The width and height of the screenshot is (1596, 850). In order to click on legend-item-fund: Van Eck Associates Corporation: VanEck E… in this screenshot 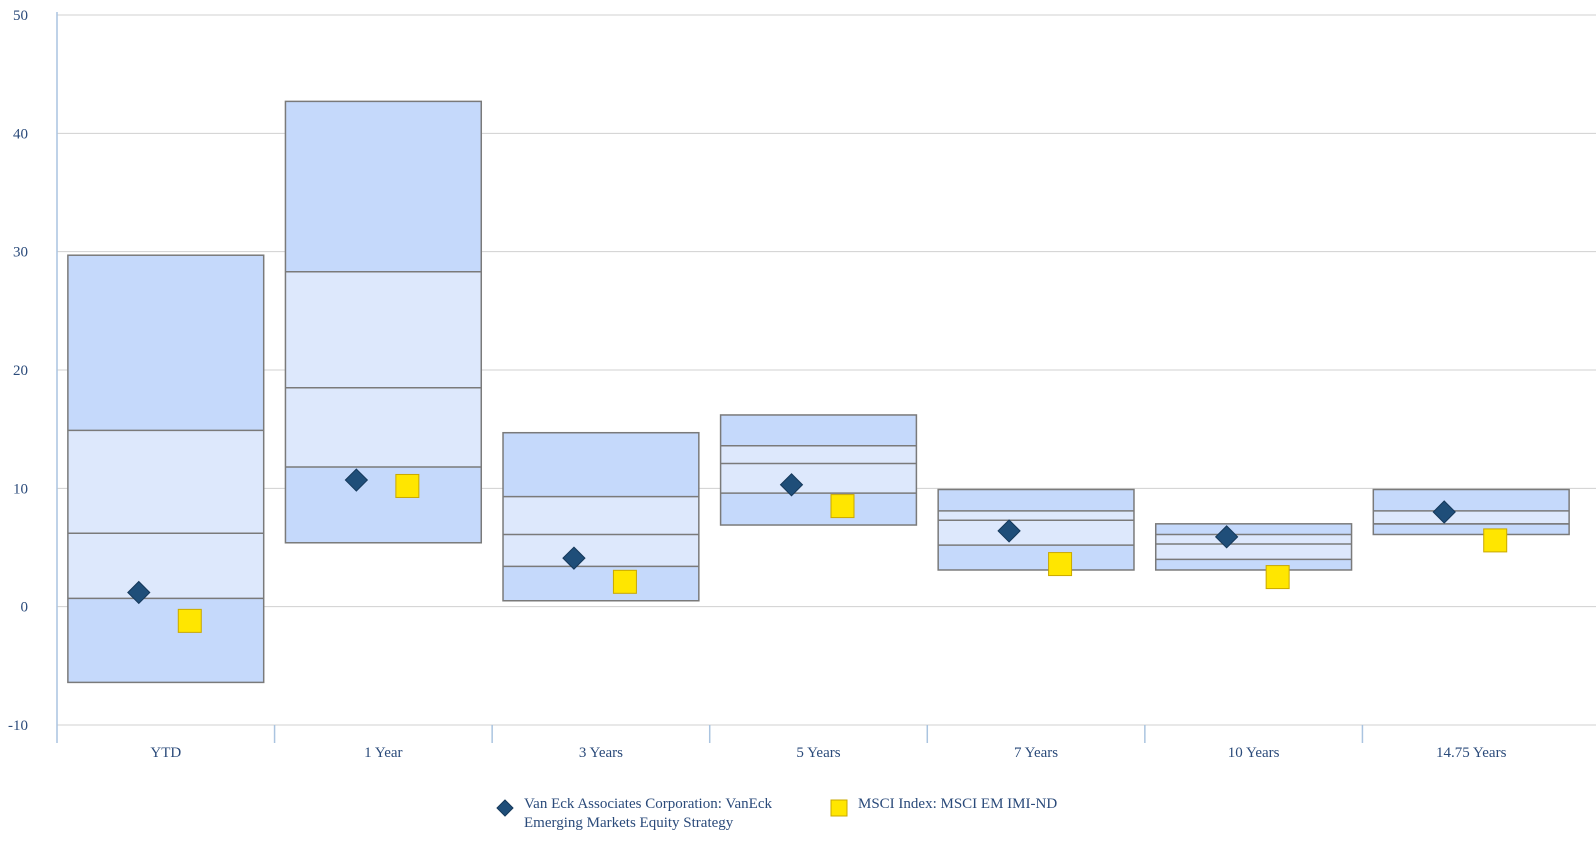, I will do `click(655, 814)`.